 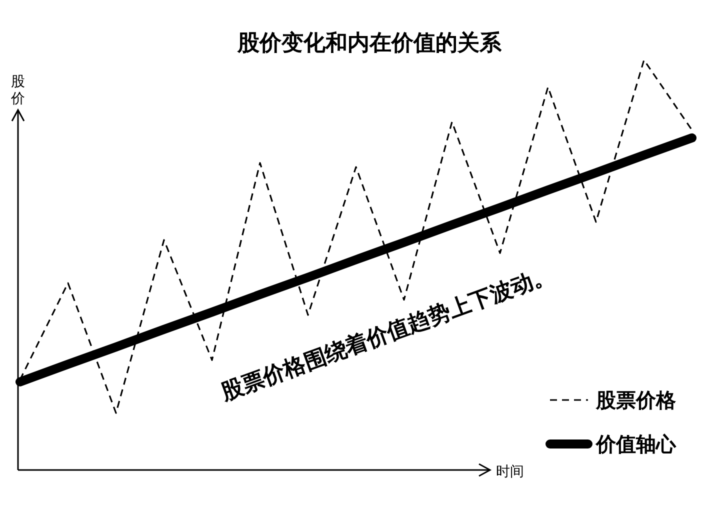 I want to click on chart-title: 股价变化和内在价值的关系, so click(x=369, y=43).